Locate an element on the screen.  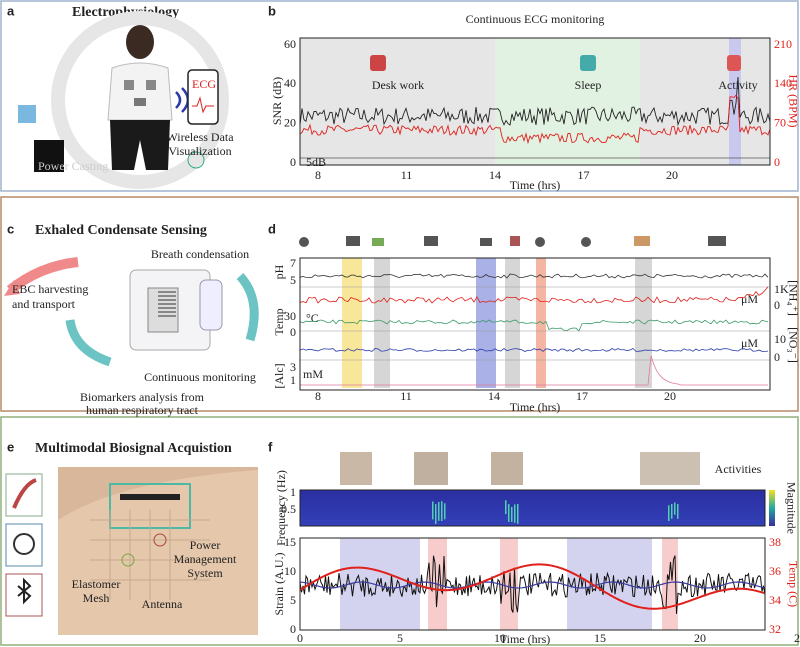
y-axis-label: Frequency (Hz) is located at coordinates (281, 508).